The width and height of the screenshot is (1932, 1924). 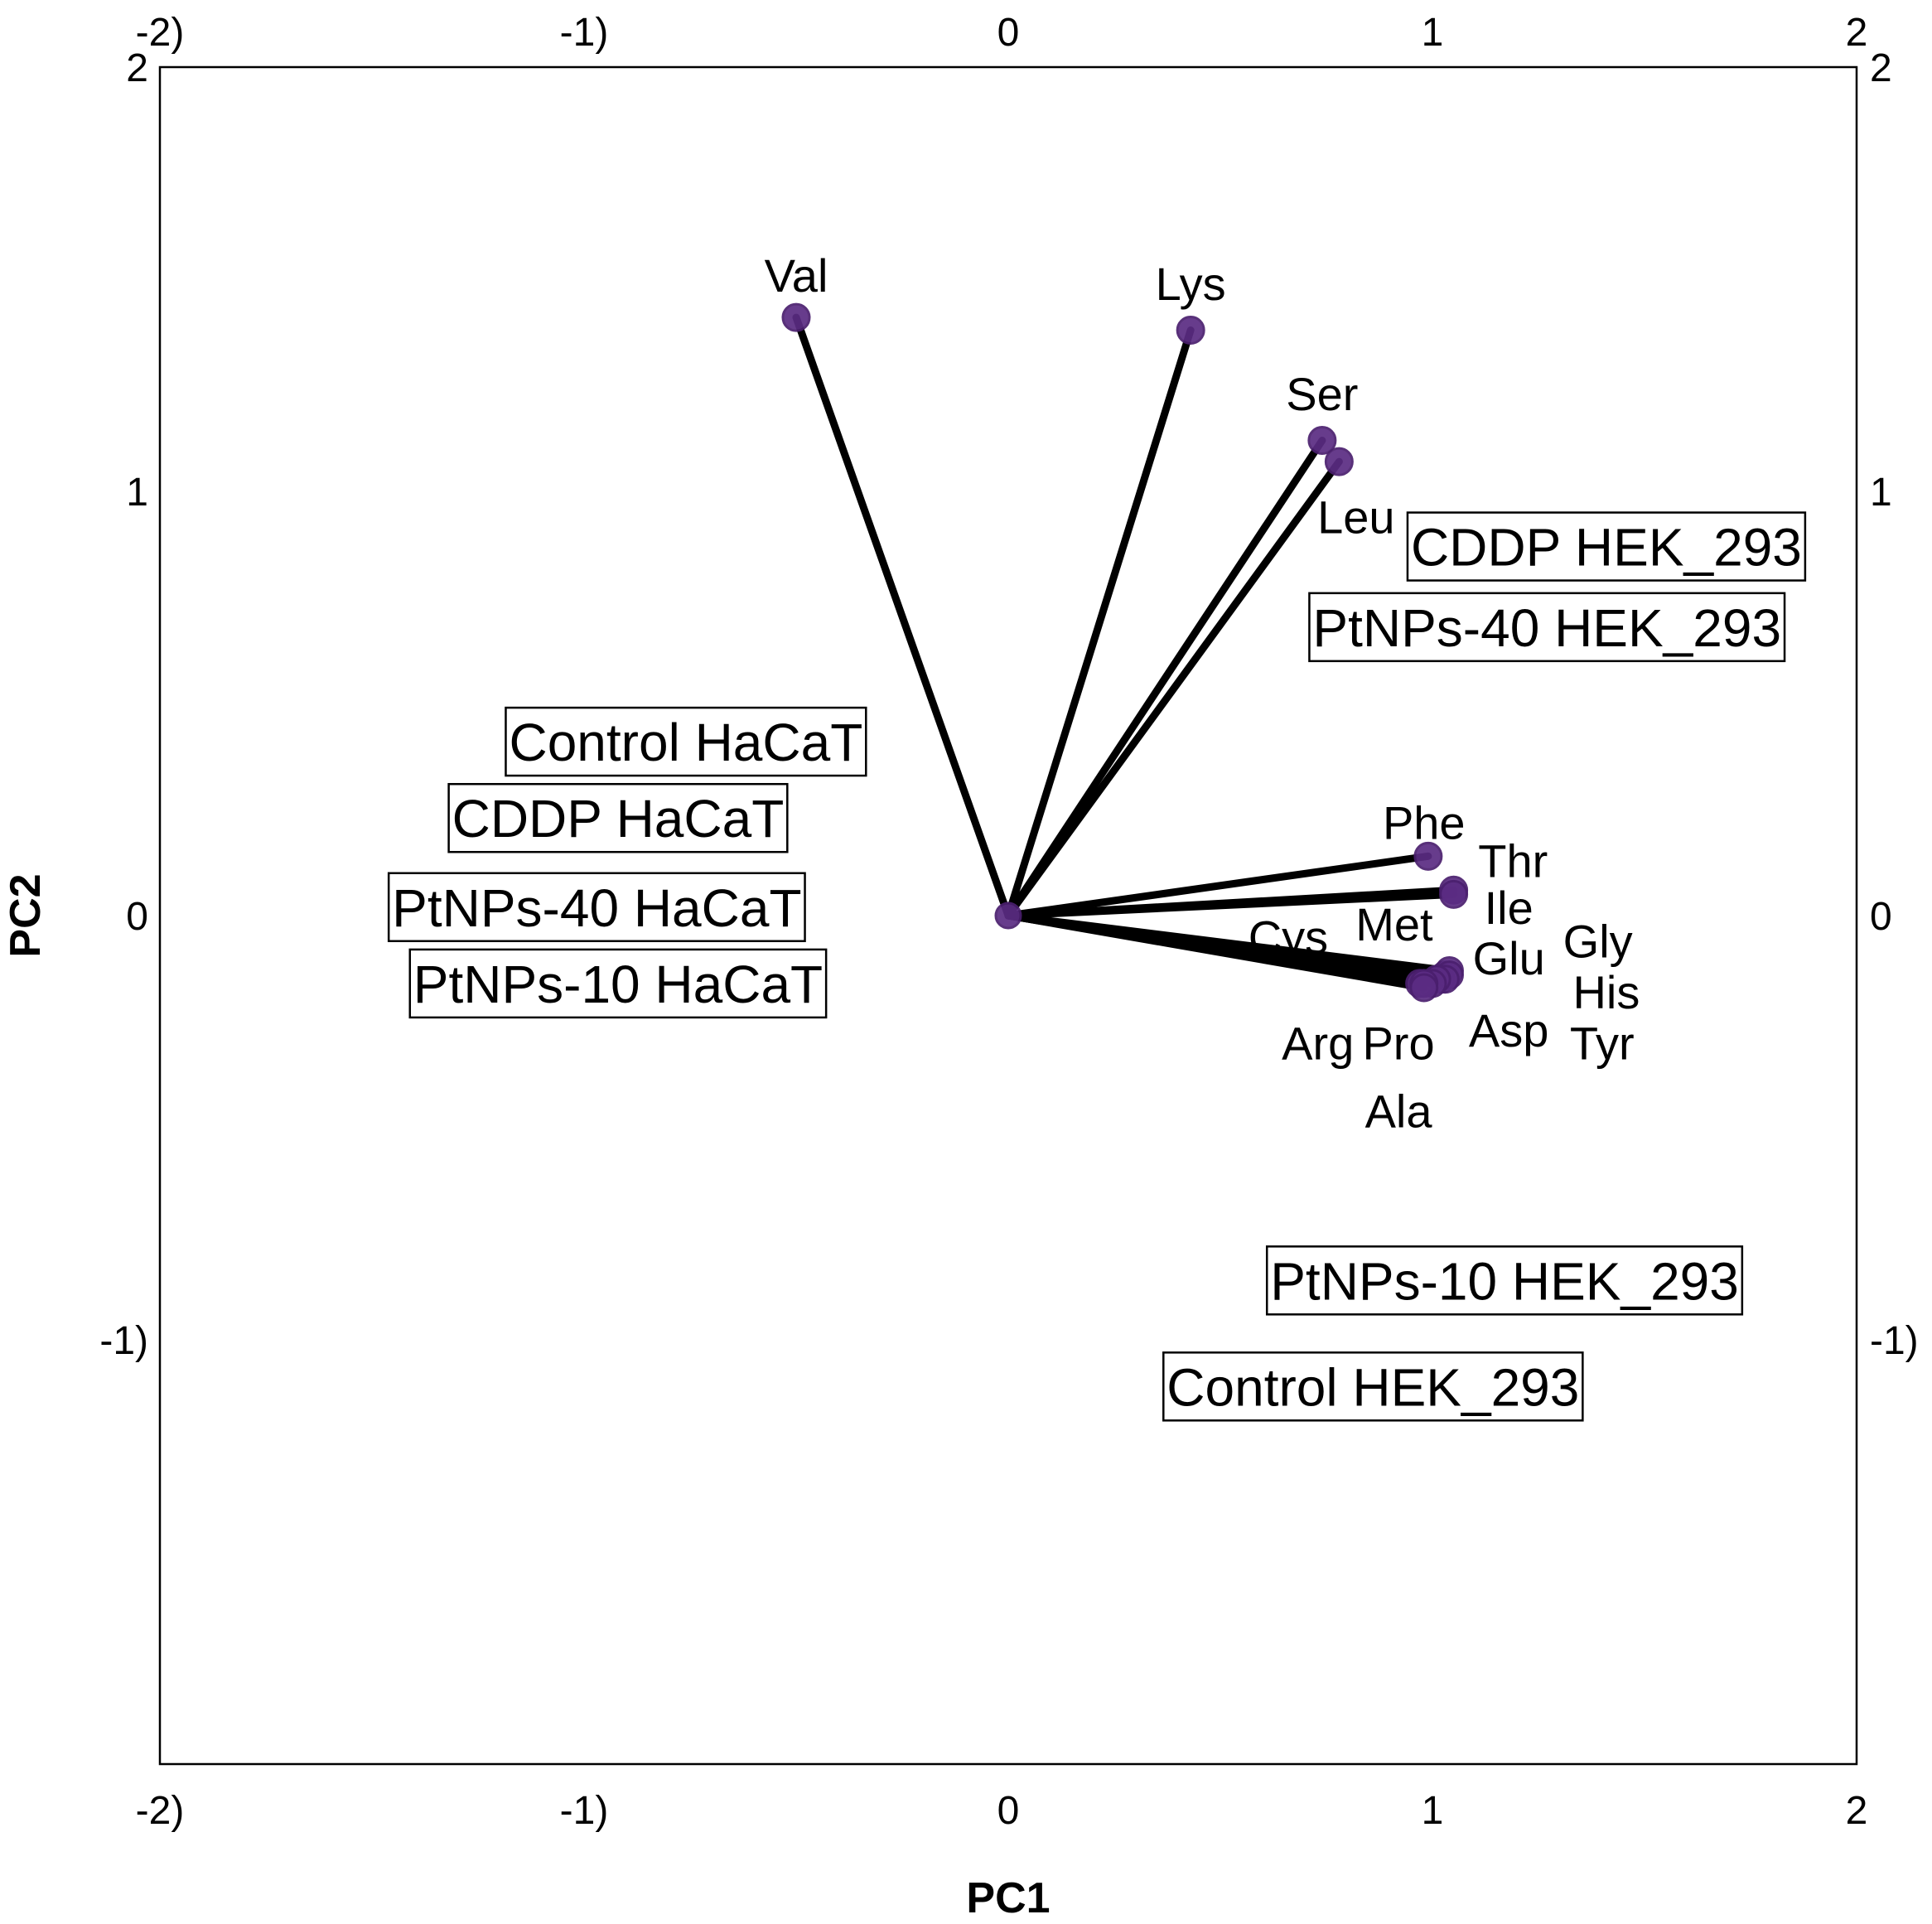 What do you see at coordinates (1881, 68) in the screenshot?
I see `y-tick-label-right: 2` at bounding box center [1881, 68].